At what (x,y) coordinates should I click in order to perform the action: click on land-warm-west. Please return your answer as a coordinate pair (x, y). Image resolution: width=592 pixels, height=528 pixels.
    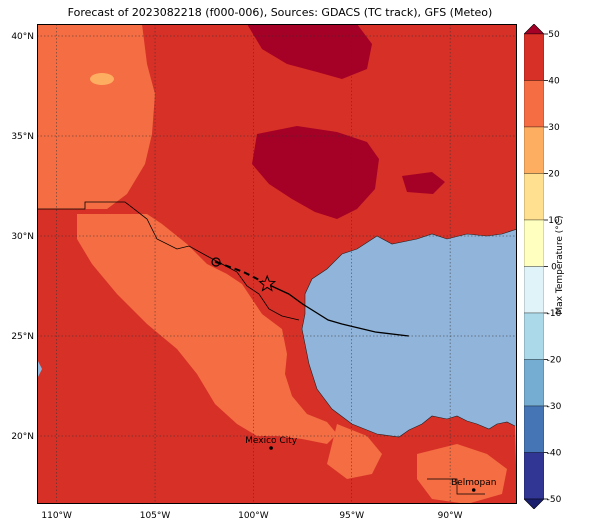
    Looking at the image, I should click on (96, 116).